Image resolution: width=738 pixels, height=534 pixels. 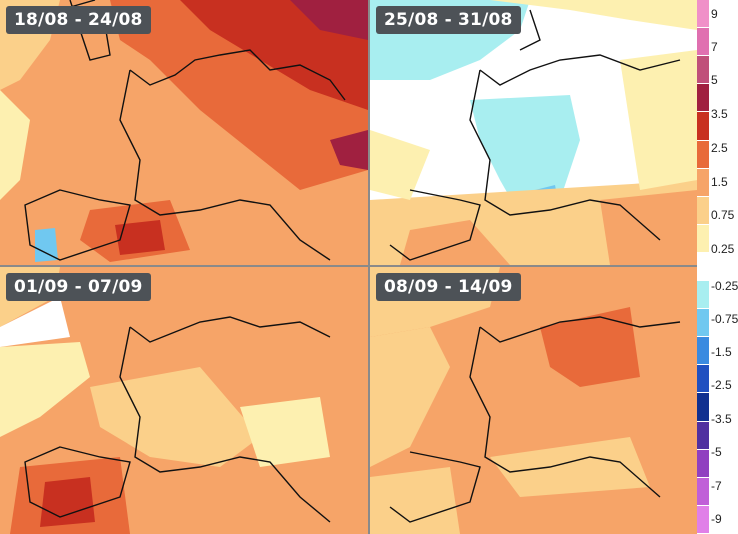 What do you see at coordinates (716, 486) in the screenshot?
I see `legend-tick-label: -7` at bounding box center [716, 486].